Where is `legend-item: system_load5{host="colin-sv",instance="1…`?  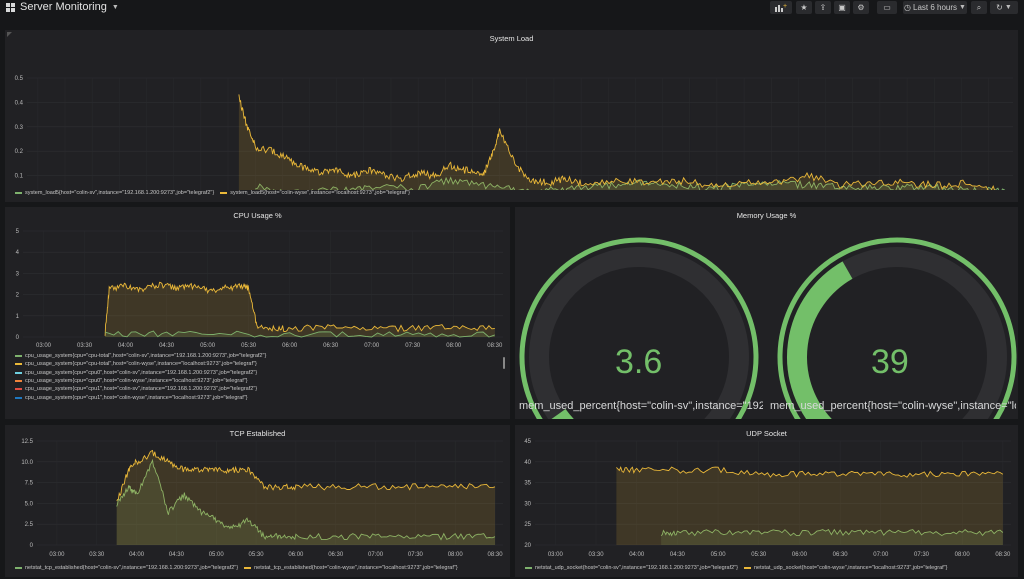 legend-item: system_load5{host="colin-sv",instance="1… is located at coordinates (114, 193).